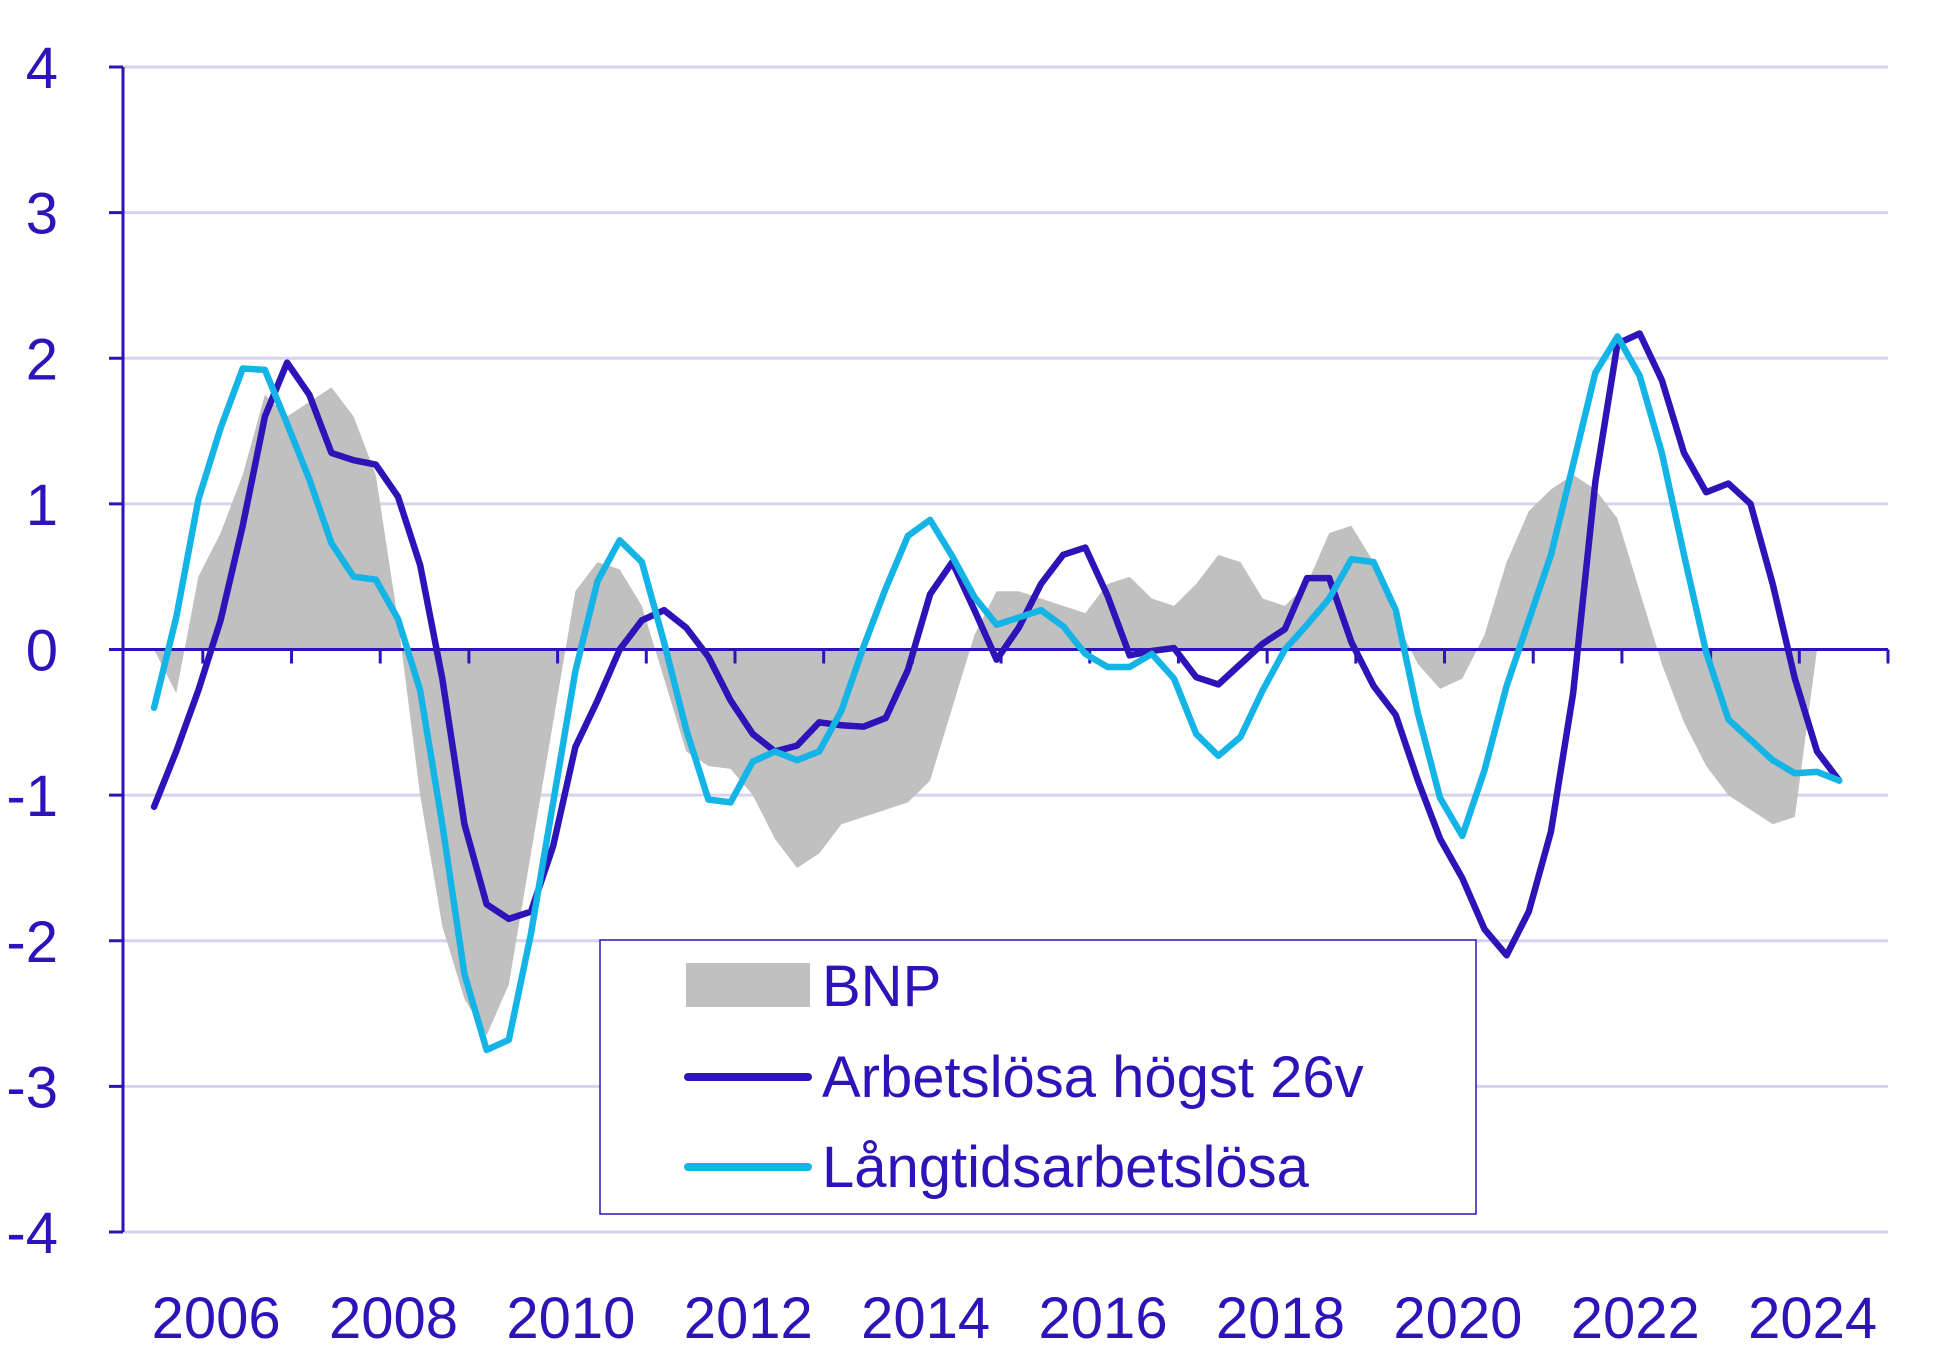  What do you see at coordinates (393, 1318) in the screenshot?
I see `x-tick-label: 2008` at bounding box center [393, 1318].